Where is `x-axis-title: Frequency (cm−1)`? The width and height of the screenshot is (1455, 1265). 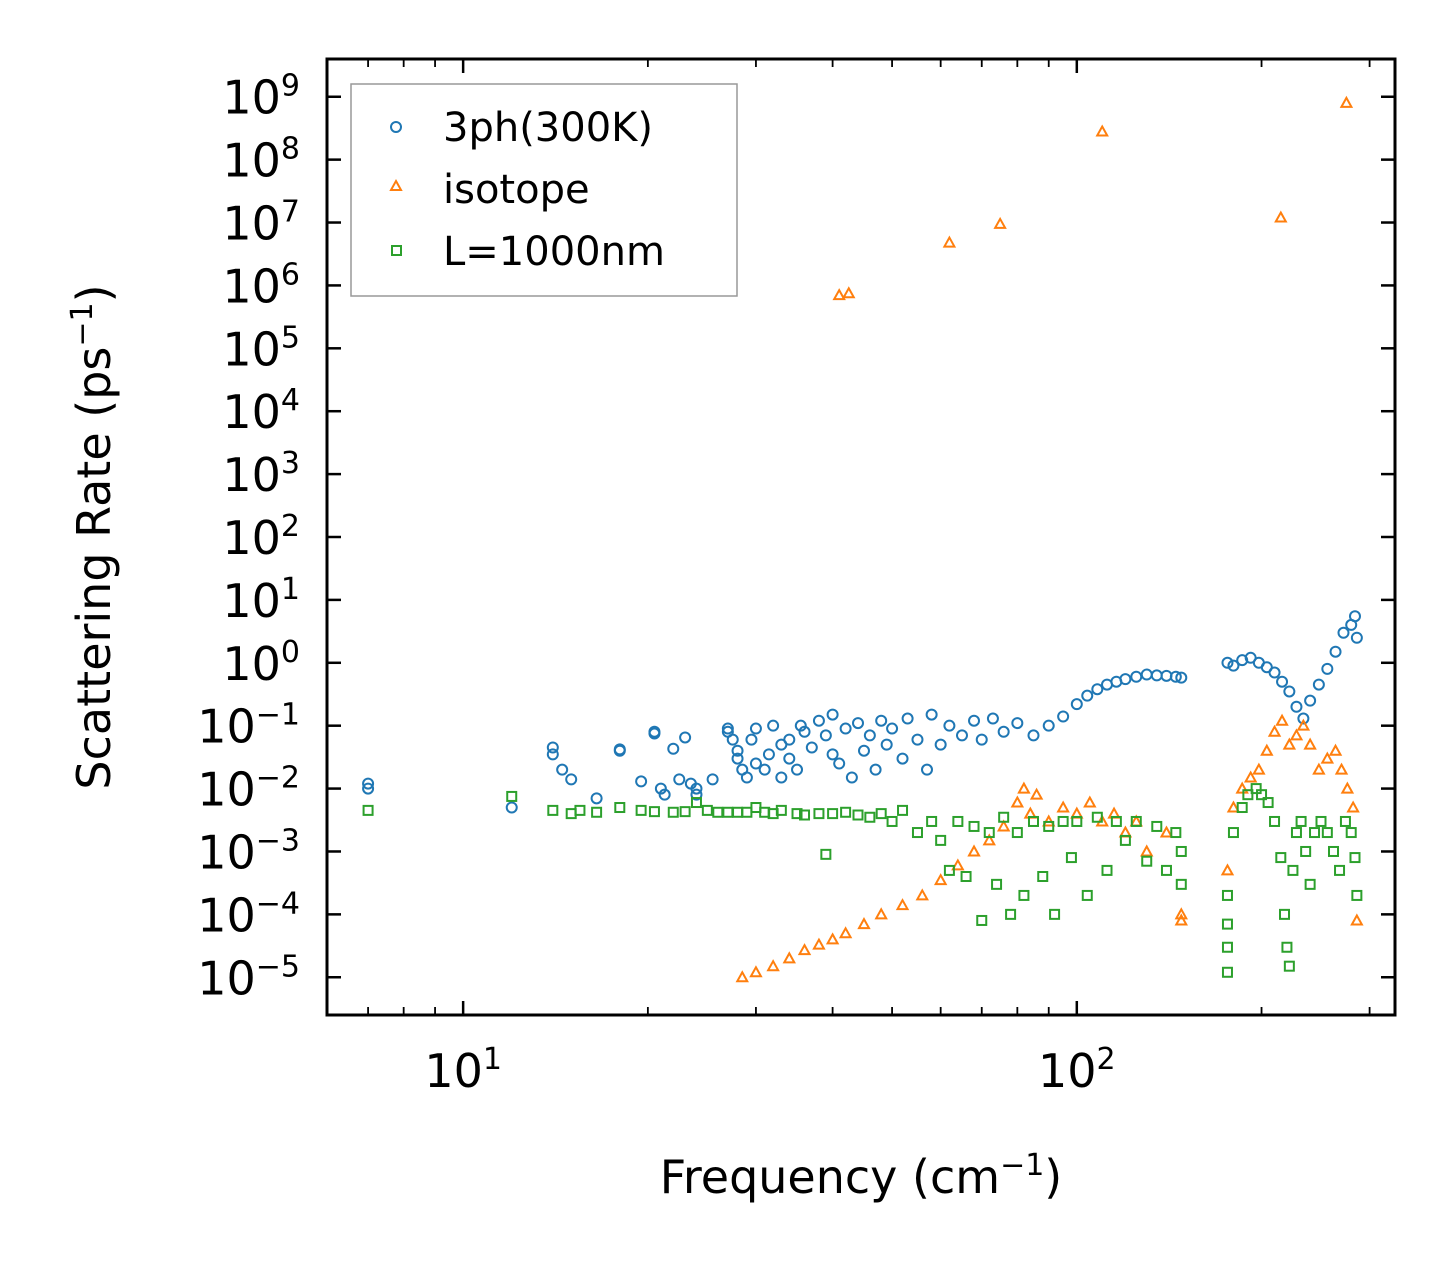
x-axis-title: Frequency (cm−1) is located at coordinates (861, 1176).